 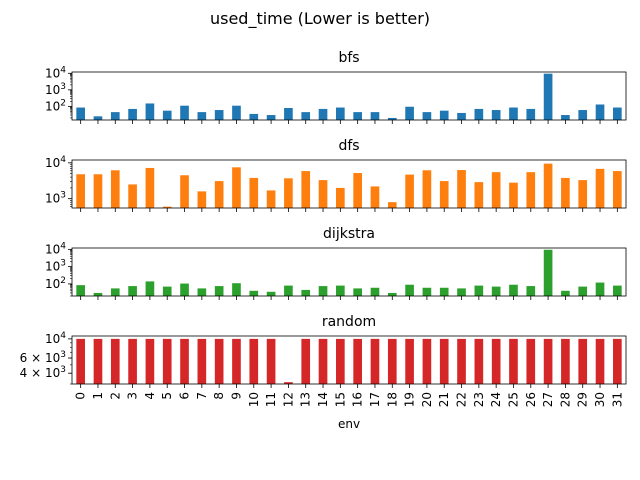 I want to click on x-tick-label: 13, so click(x=306, y=399).